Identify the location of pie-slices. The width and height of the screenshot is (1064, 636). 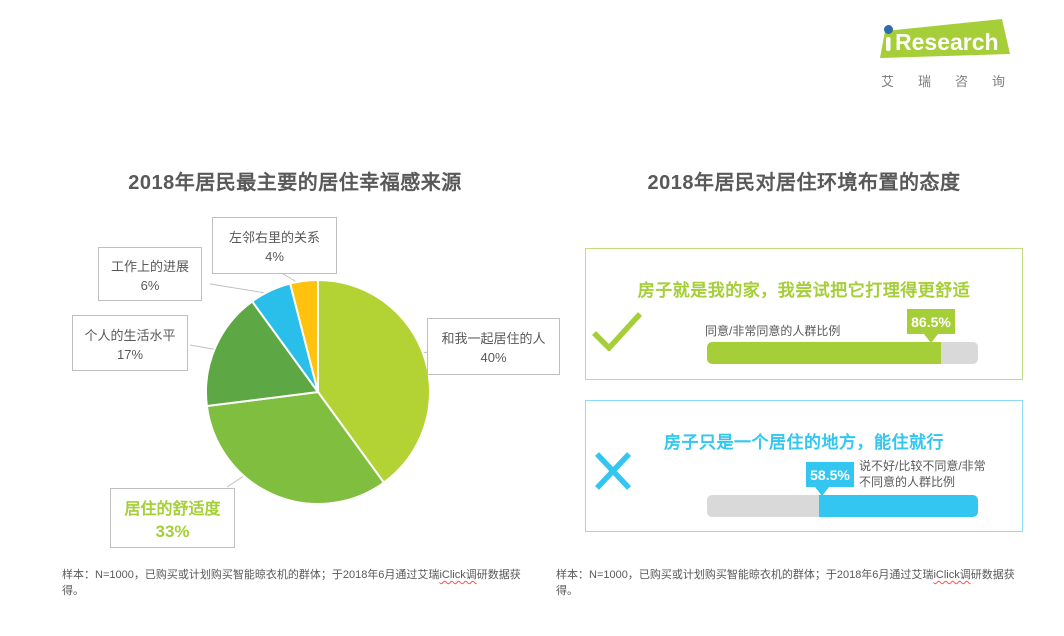
(318, 392).